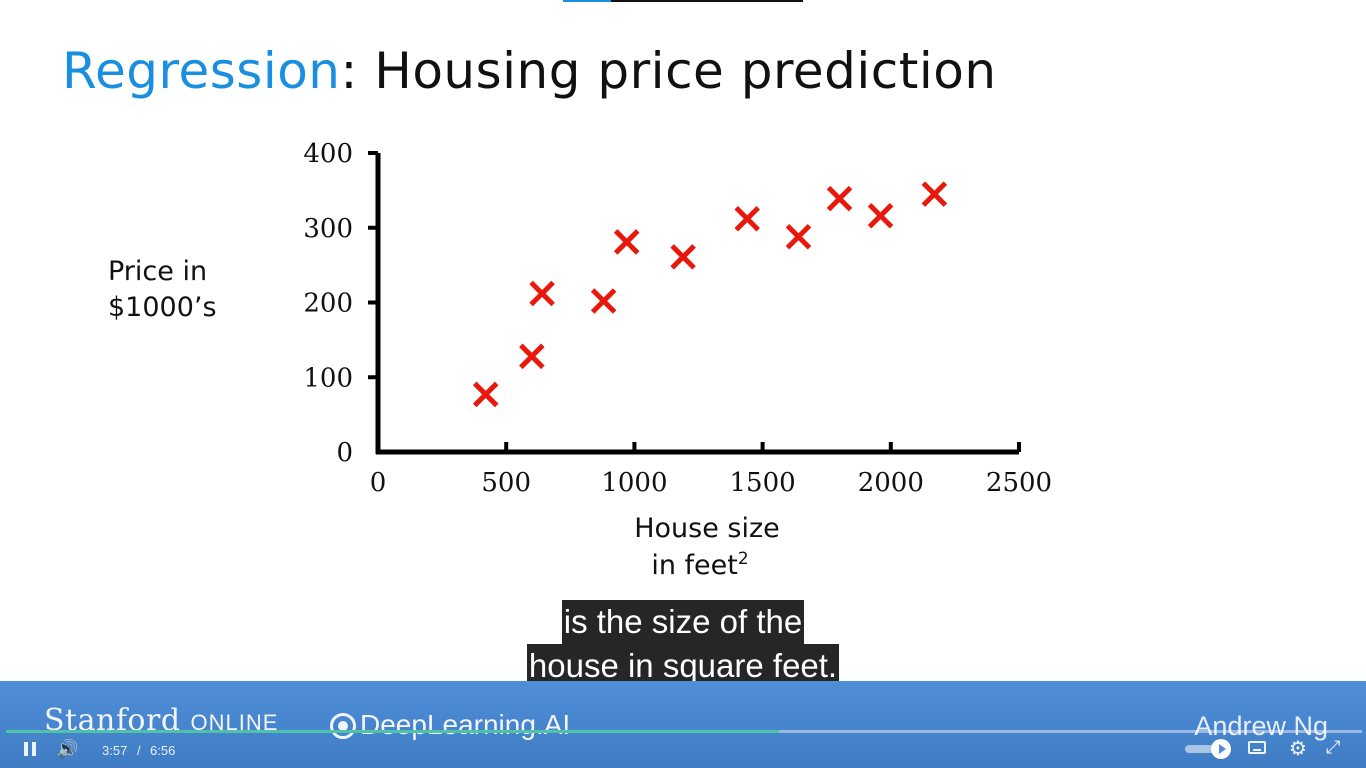 The height and width of the screenshot is (768, 1366). What do you see at coordinates (157, 271) in the screenshot?
I see `y-axis-label-line-1: Price in` at bounding box center [157, 271].